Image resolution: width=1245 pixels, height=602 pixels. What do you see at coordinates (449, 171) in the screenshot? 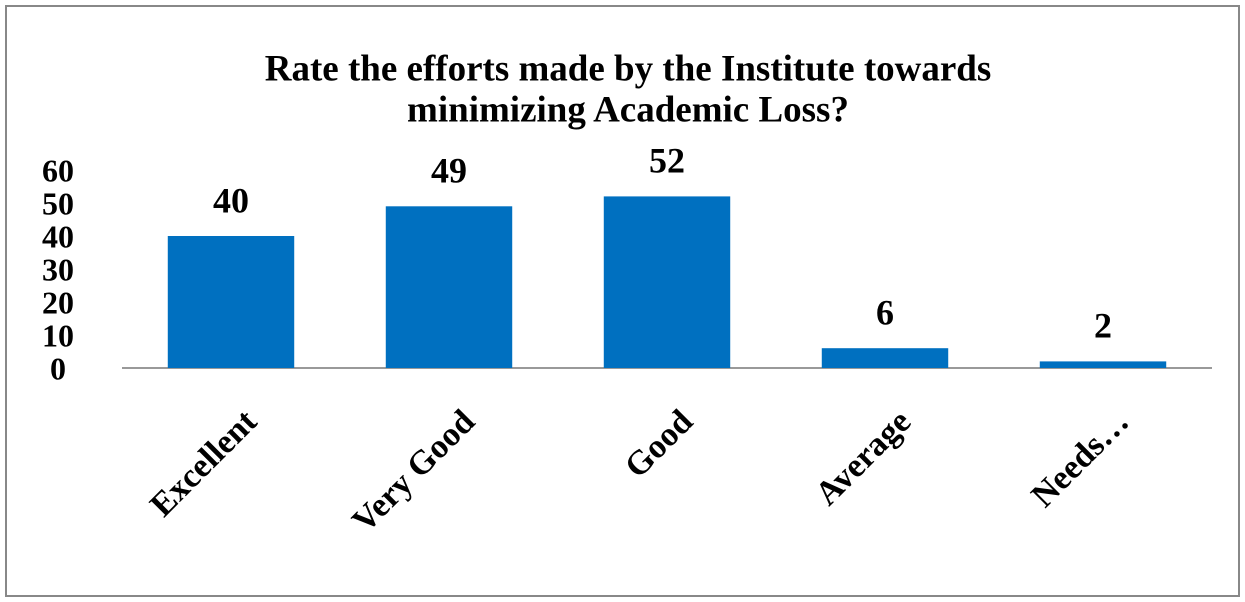
I see `data-label: 49` at bounding box center [449, 171].